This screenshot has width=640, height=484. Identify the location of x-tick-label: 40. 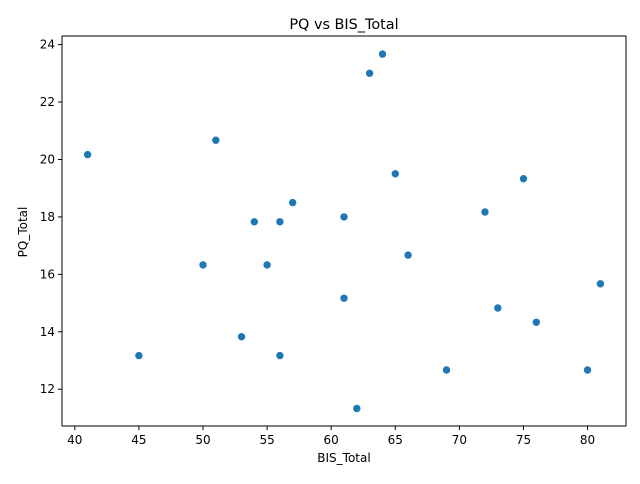
(74, 440).